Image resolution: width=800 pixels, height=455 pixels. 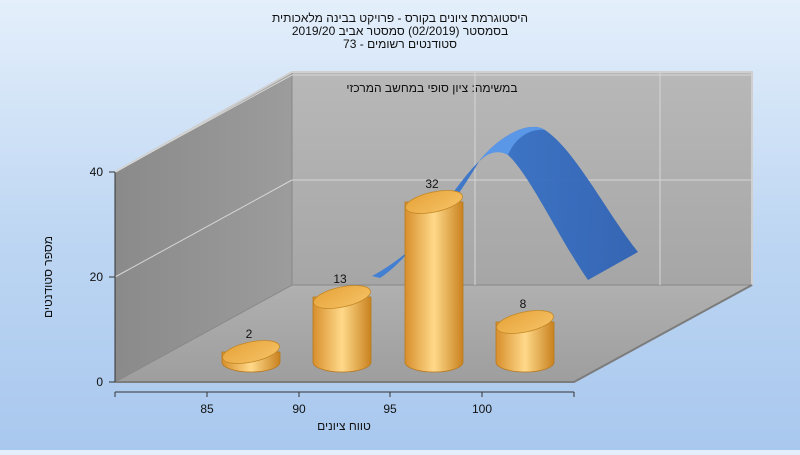 I want to click on bar-value-label: 8, so click(x=523, y=304).